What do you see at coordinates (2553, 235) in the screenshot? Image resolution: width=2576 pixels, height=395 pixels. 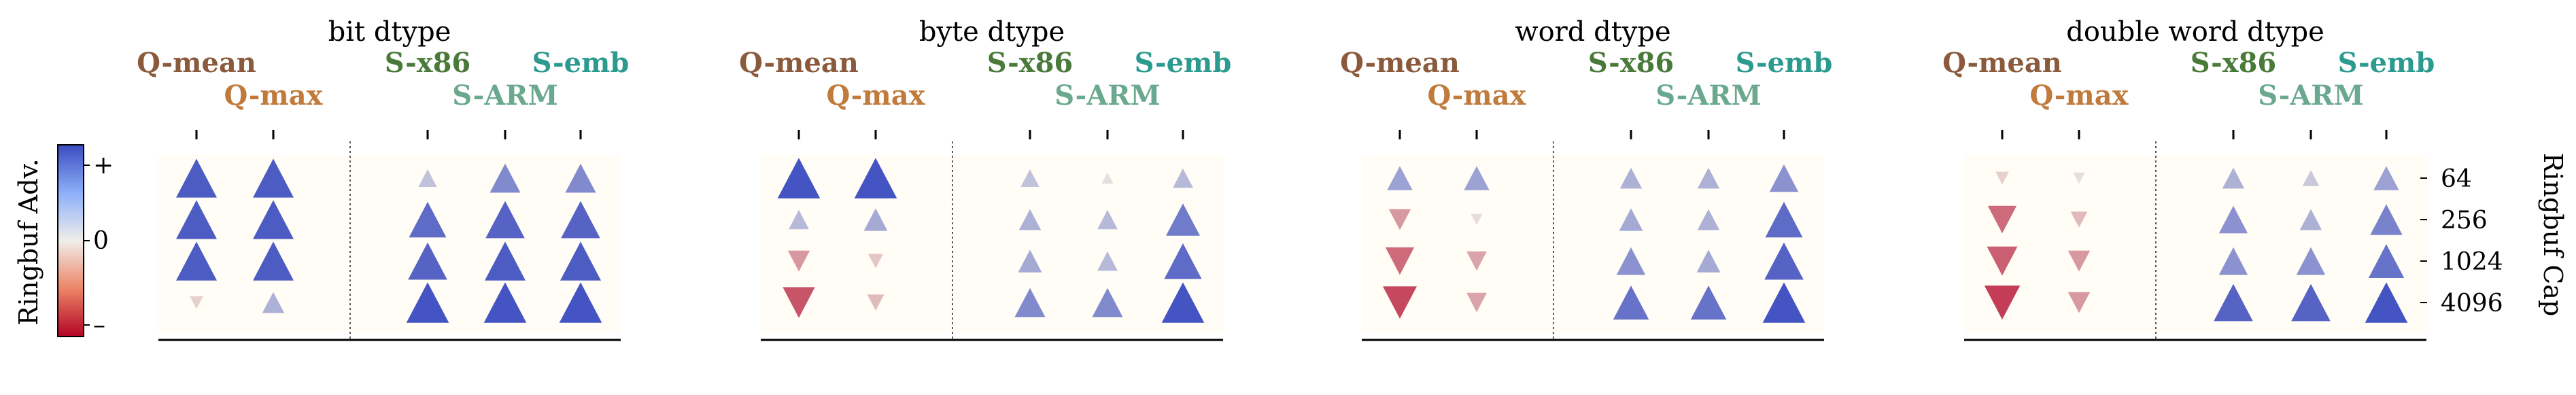 I see `right-axis-label: Ringbuf Cap` at bounding box center [2553, 235].